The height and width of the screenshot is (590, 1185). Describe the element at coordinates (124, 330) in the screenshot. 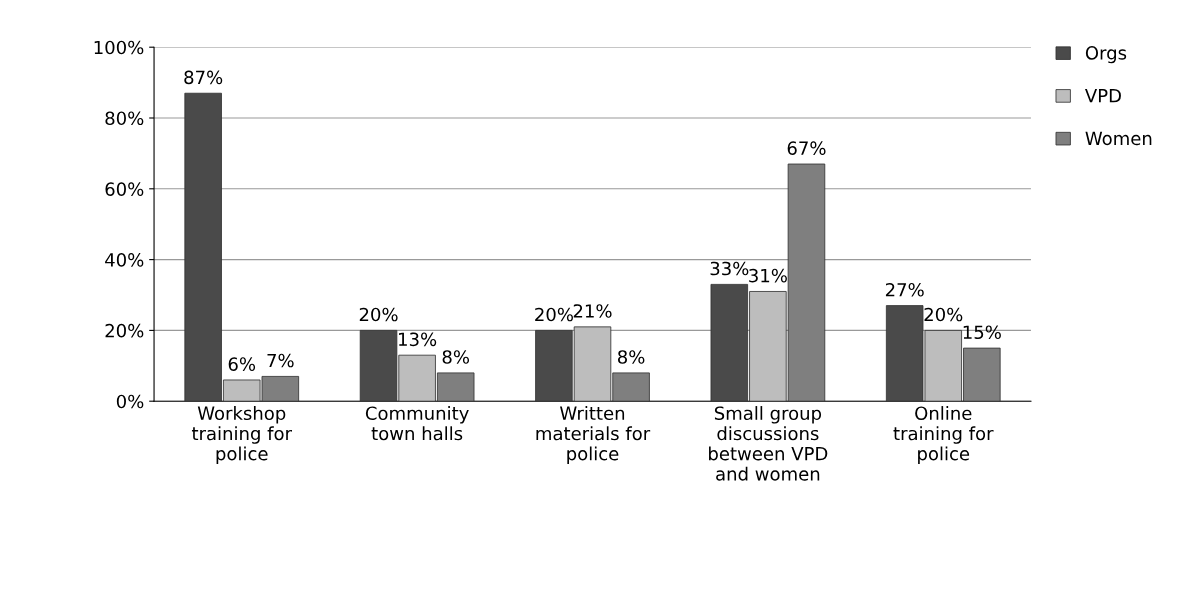

I see `y-tick-label: 20%` at that location.